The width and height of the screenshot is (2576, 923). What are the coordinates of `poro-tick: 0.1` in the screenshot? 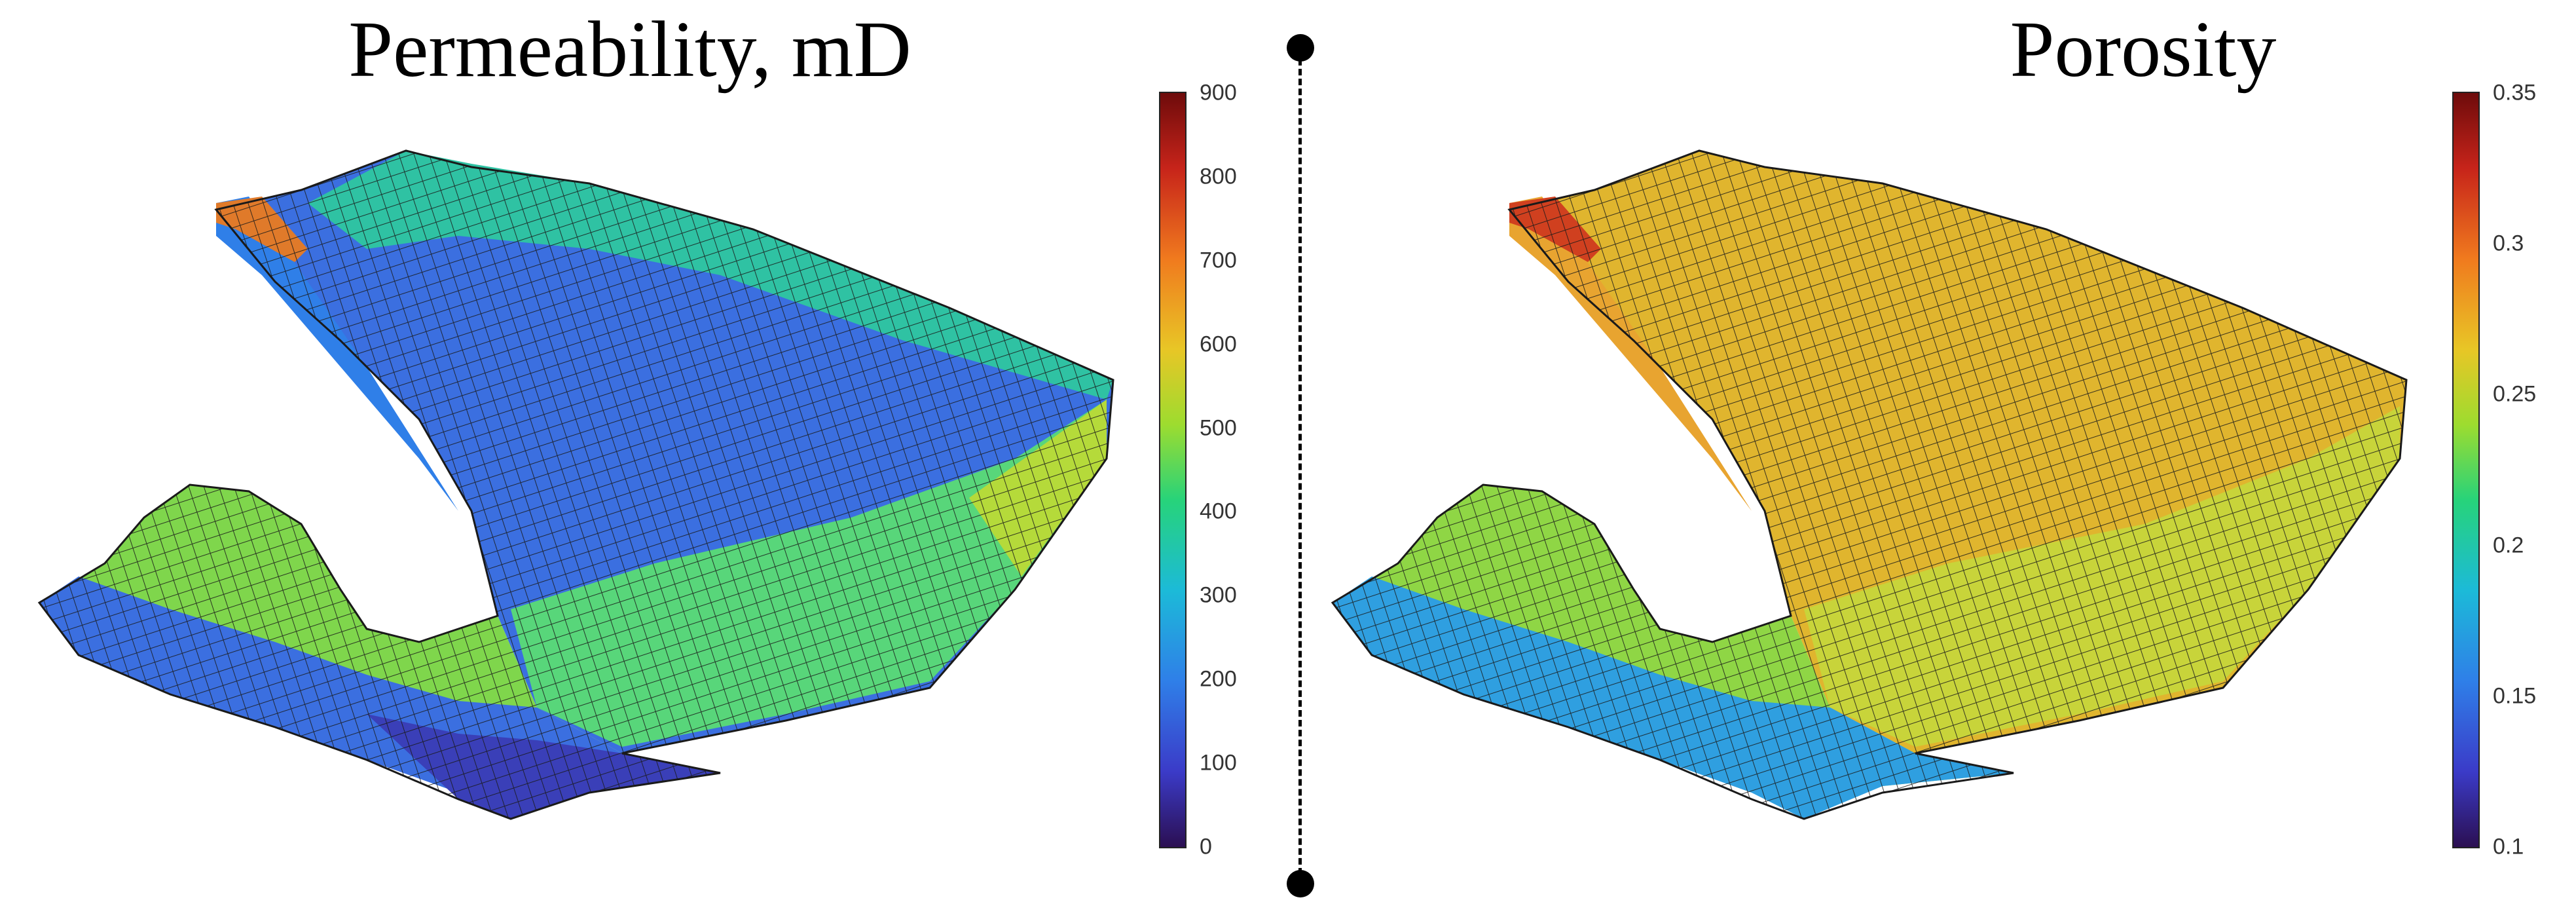 It's located at (2508, 846).